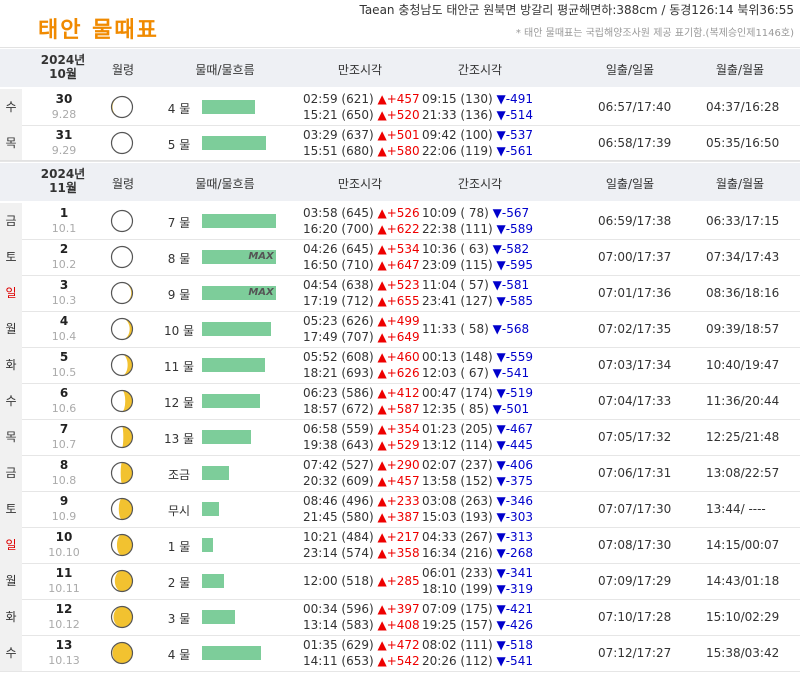 This screenshot has width=800, height=679. I want to click on high-tide-1: 05:23 (626) ▲+499, so click(361, 321).